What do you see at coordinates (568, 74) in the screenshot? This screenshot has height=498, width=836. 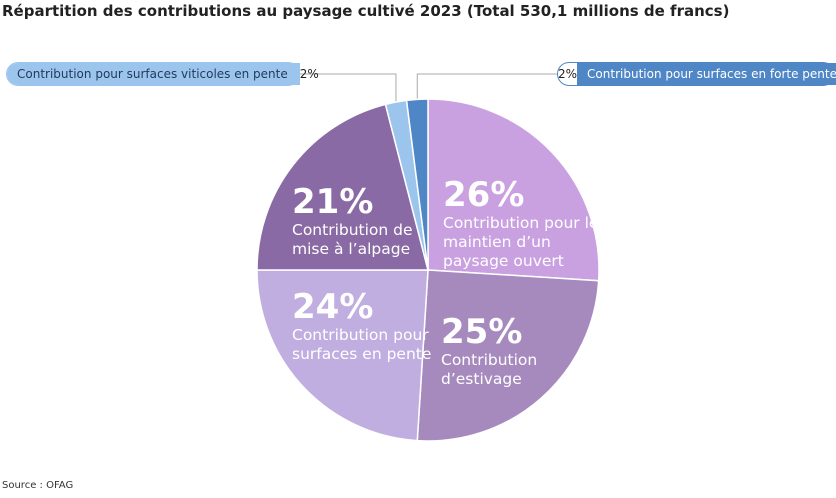 I see `callout-forte-pente-pct: 2%` at bounding box center [568, 74].